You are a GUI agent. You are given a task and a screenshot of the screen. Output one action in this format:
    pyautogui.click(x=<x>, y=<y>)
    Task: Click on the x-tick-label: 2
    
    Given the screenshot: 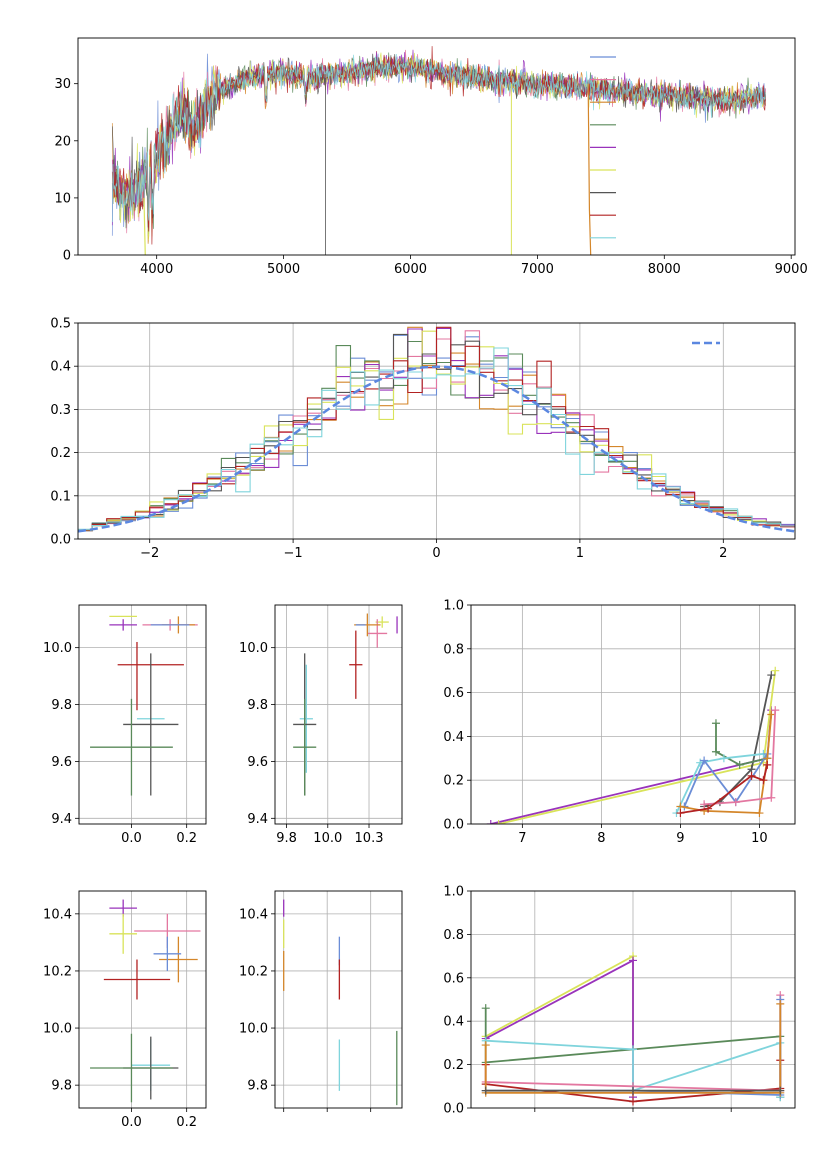 What is the action you would take?
    pyautogui.click(x=723, y=553)
    